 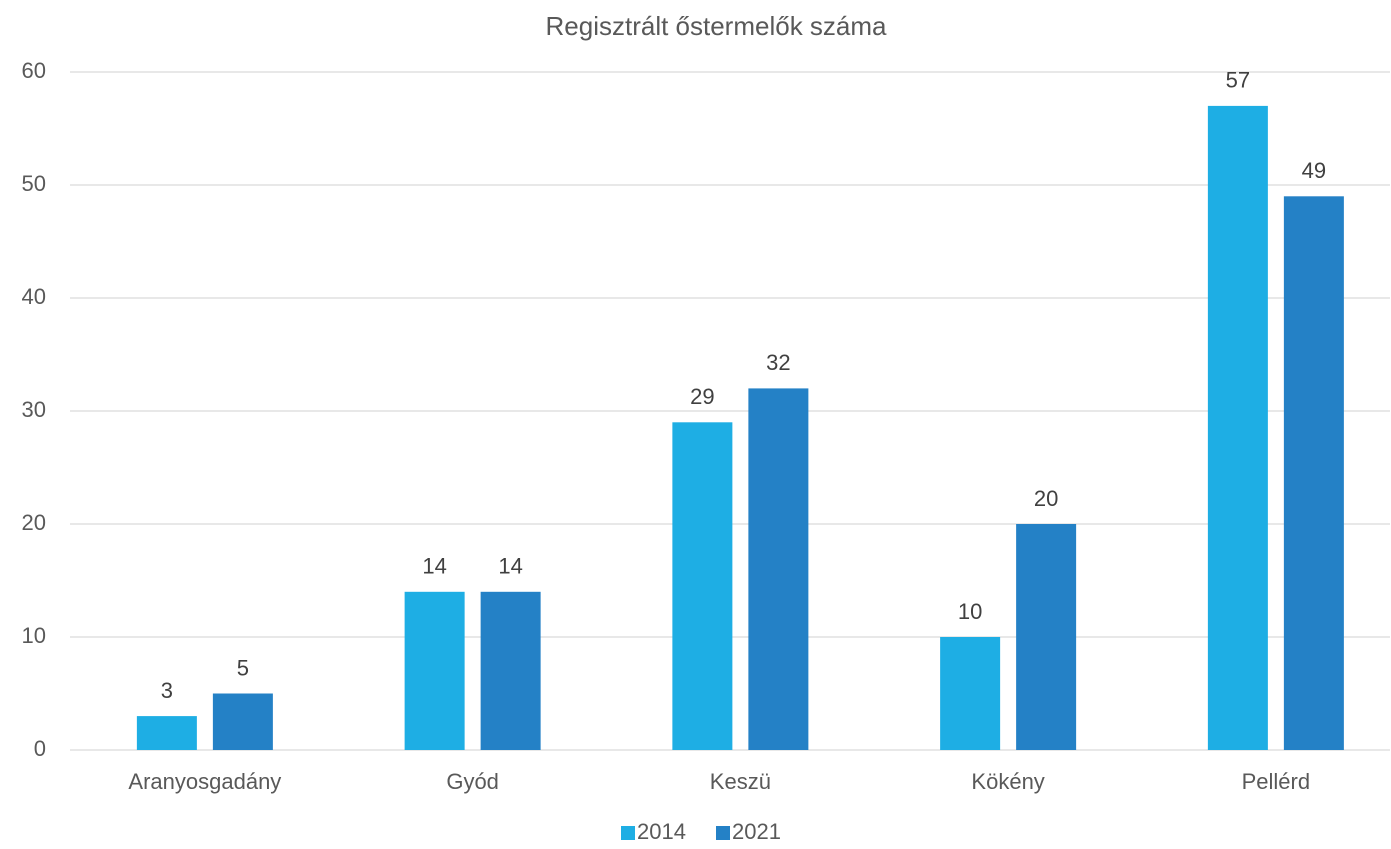 What do you see at coordinates (34, 409) in the screenshot?
I see `y-tick-label: 30` at bounding box center [34, 409].